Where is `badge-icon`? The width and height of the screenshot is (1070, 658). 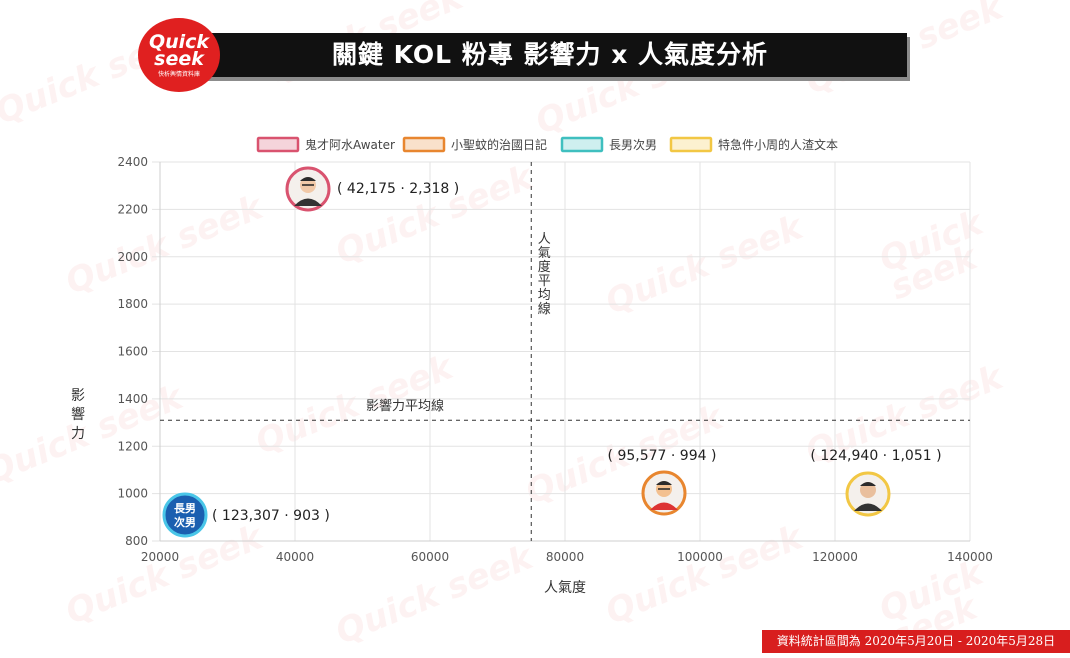
badge-icon is located at coordinates (185, 515).